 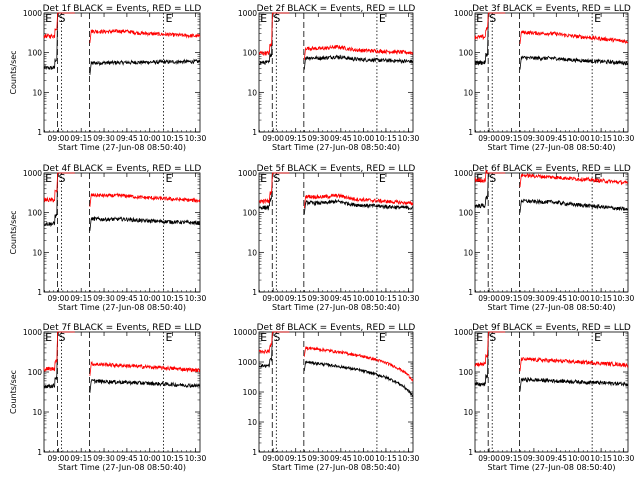 What do you see at coordinates (551, 328) in the screenshot?
I see `panel-title: Det 9f BLACK = Events, RED = LLD` at bounding box center [551, 328].